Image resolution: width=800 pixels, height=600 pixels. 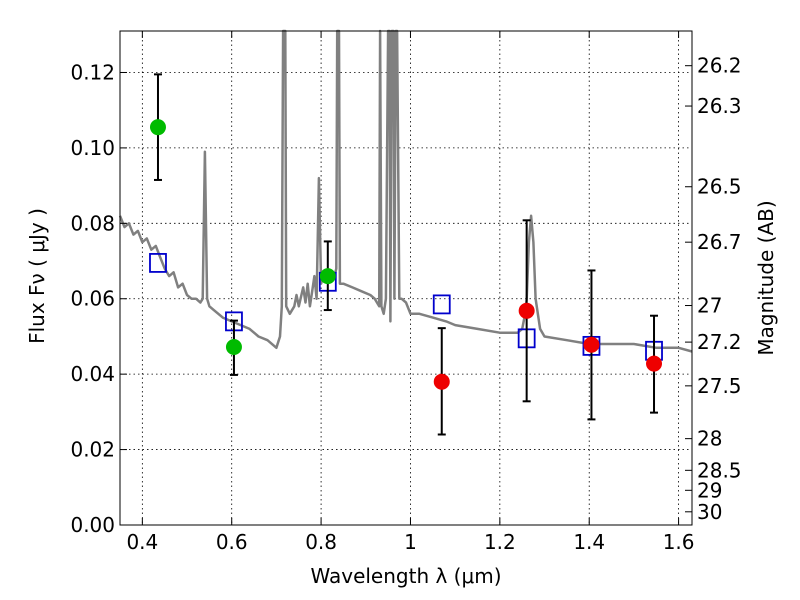 What do you see at coordinates (405, 576) in the screenshot?
I see `x-axis-label: Wavelength λ (μm)` at bounding box center [405, 576].